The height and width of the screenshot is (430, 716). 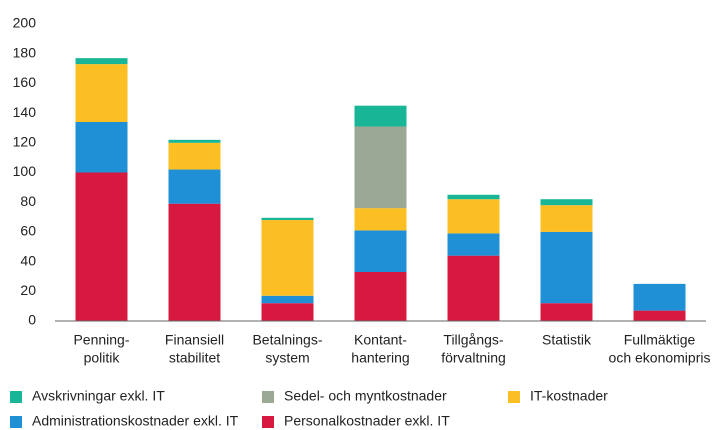 I want to click on legend-label: Personalkostnader exkl. IT, so click(x=367, y=421).